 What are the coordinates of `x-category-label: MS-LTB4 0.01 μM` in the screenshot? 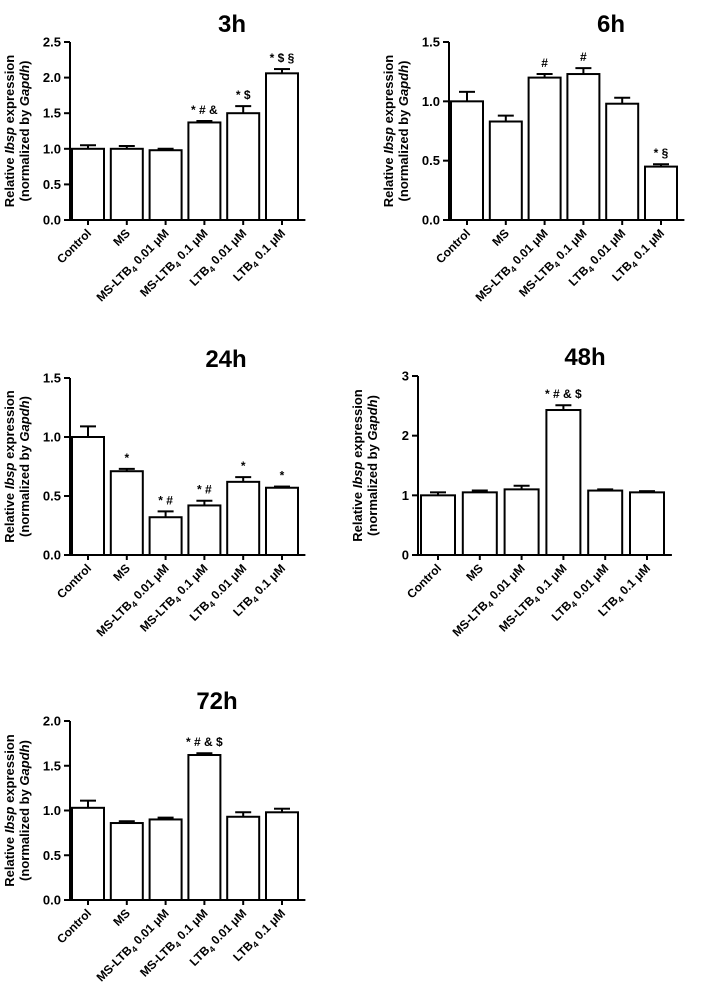 It's located at (490, 601).